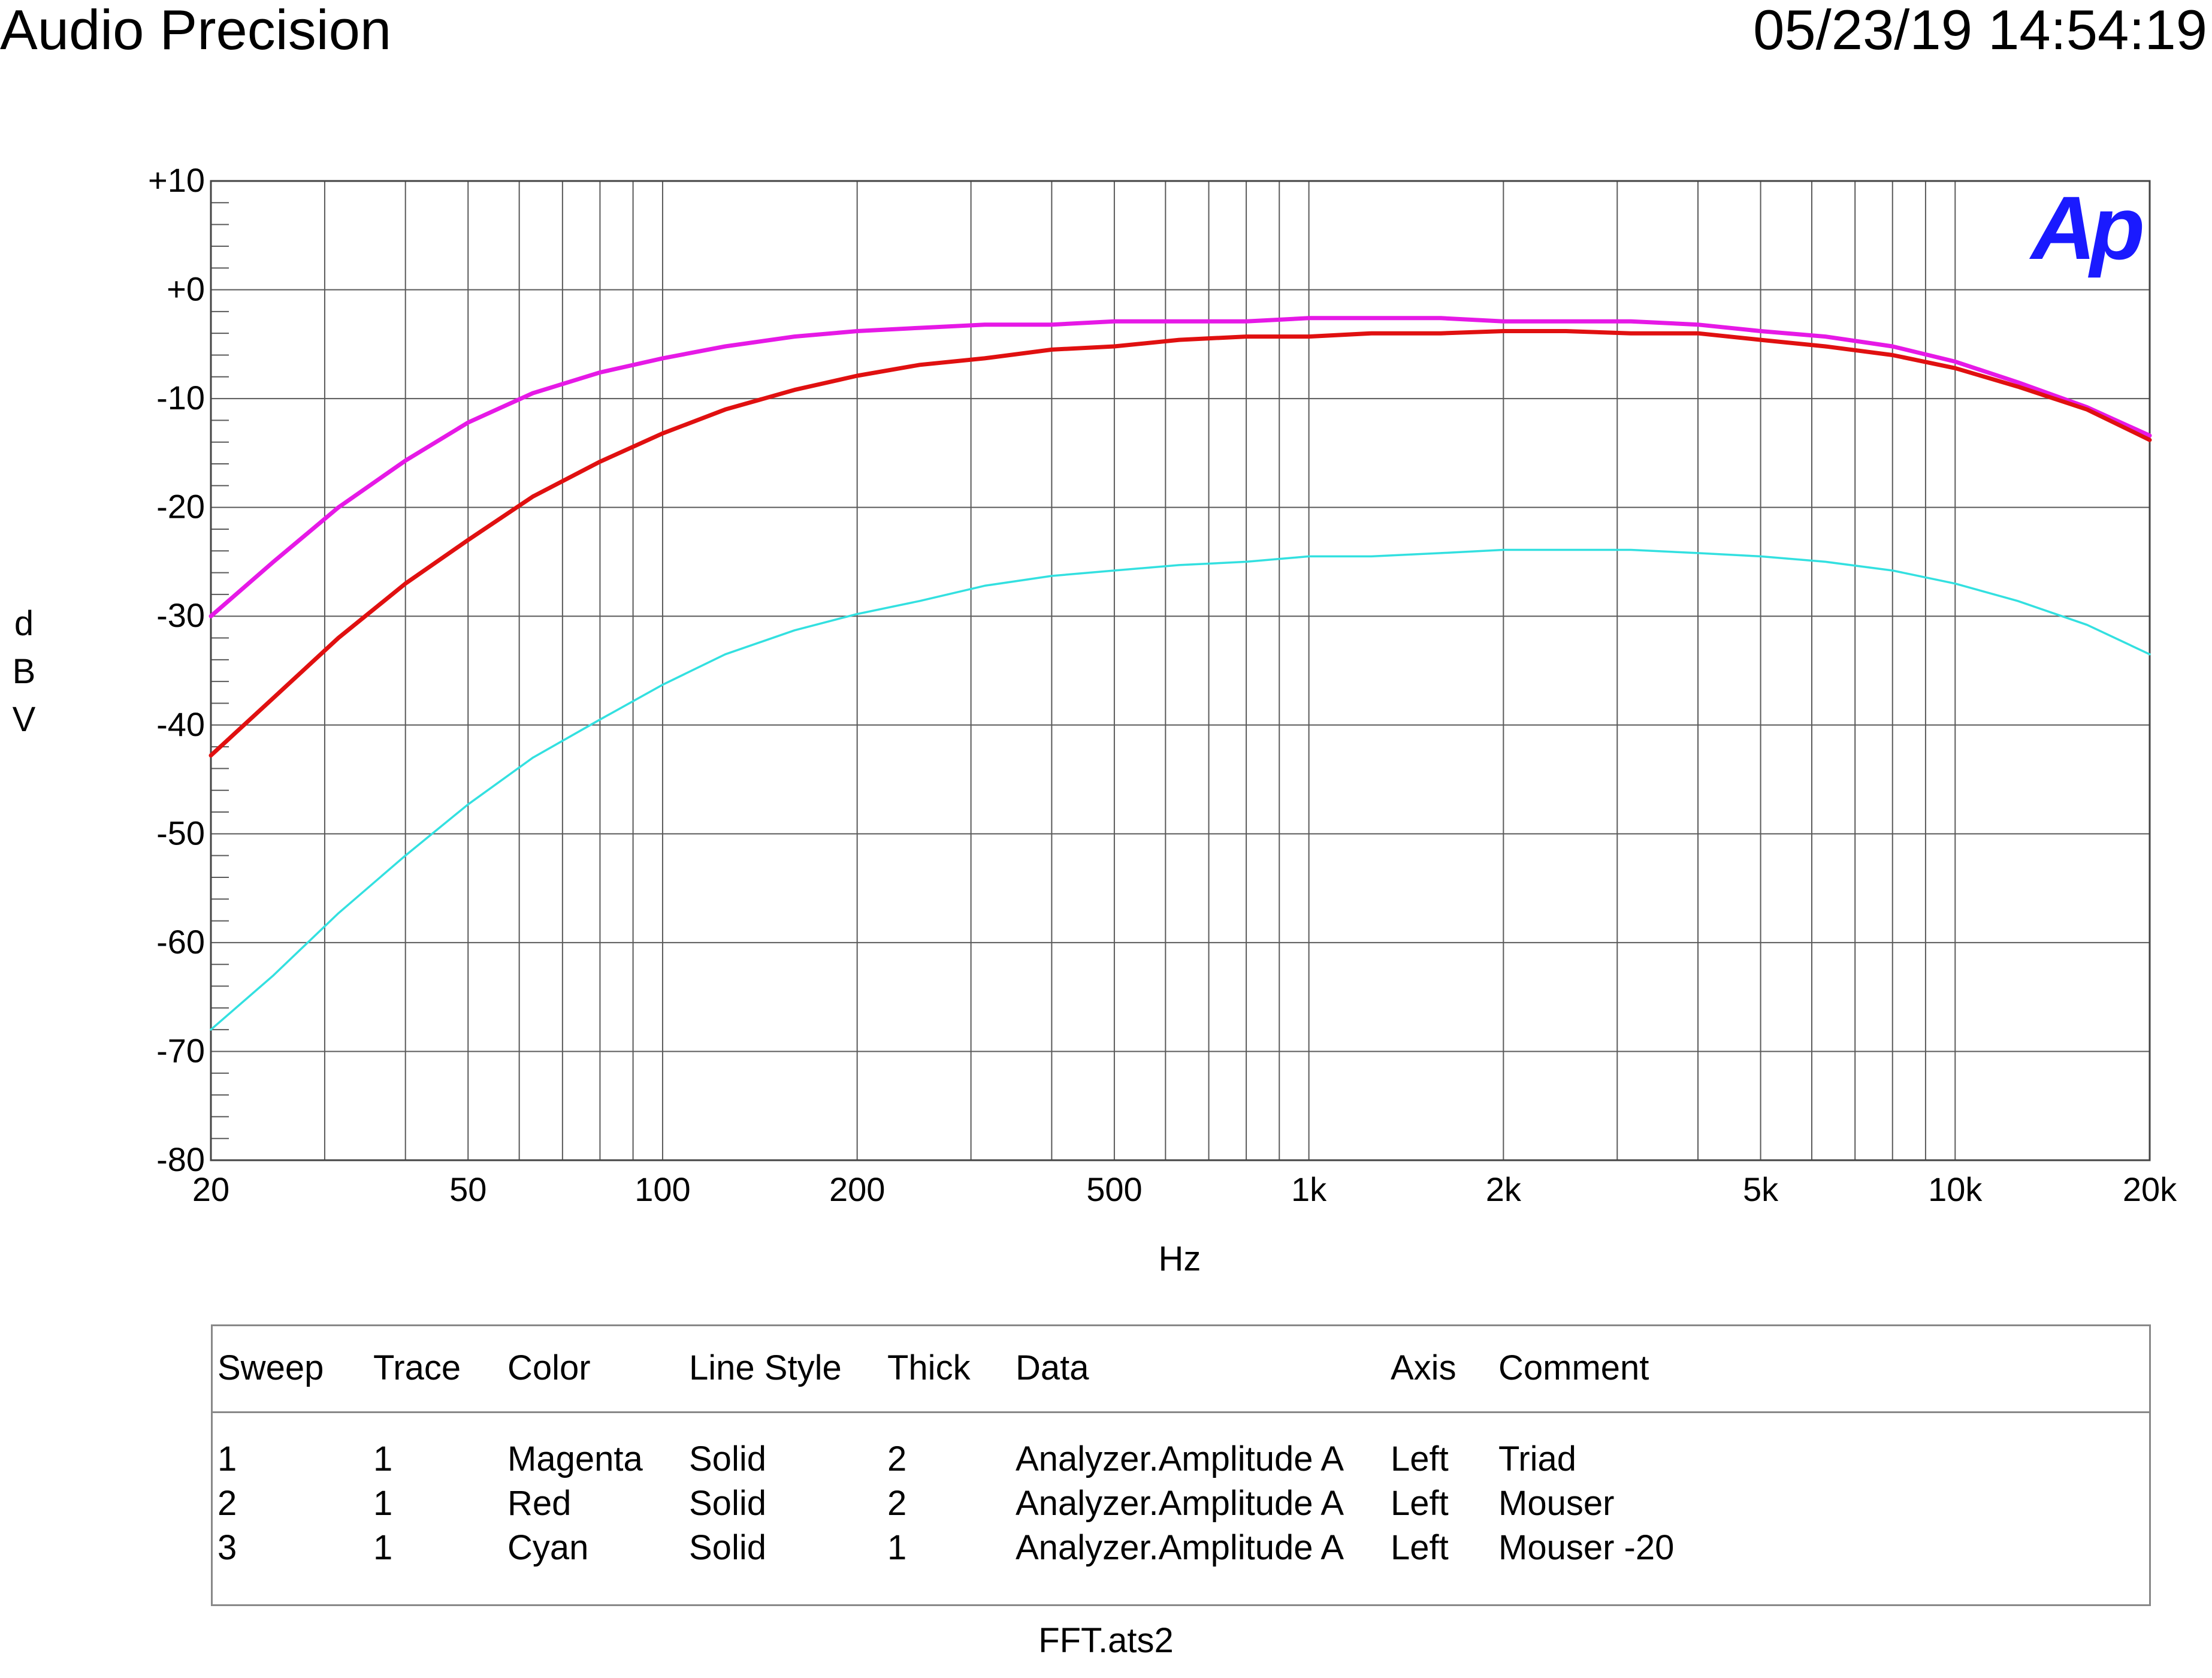 The image size is (2212, 1678). Describe the element at coordinates (1761, 1189) in the screenshot. I see `x-tick-label: 5k` at that location.